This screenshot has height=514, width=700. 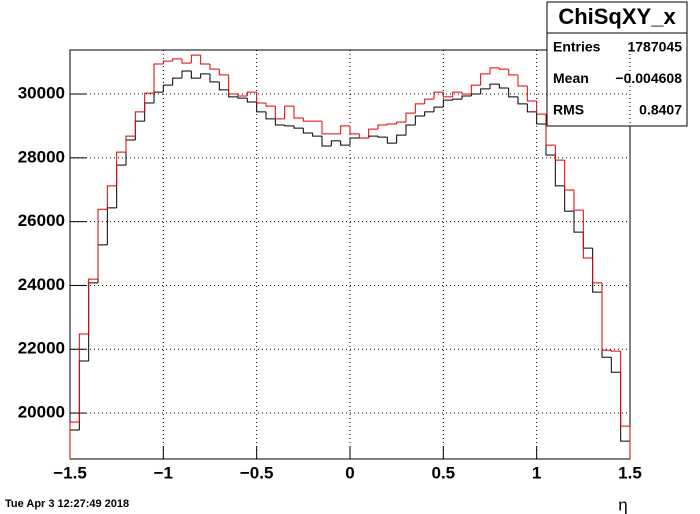 I want to click on stats-label: Entries, so click(x=577, y=47).